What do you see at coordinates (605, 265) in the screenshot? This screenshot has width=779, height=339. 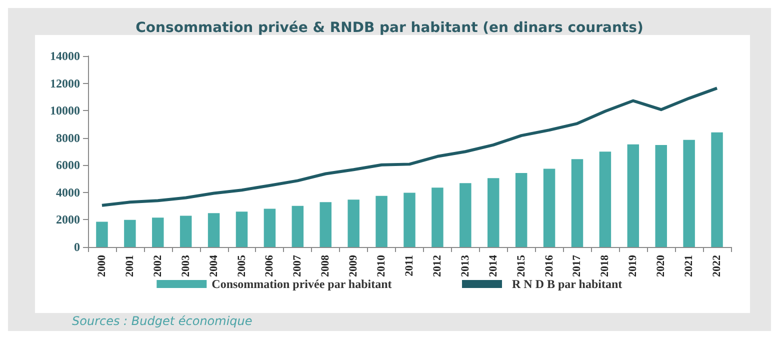 I see `x-tick-label: 2018` at bounding box center [605, 265].